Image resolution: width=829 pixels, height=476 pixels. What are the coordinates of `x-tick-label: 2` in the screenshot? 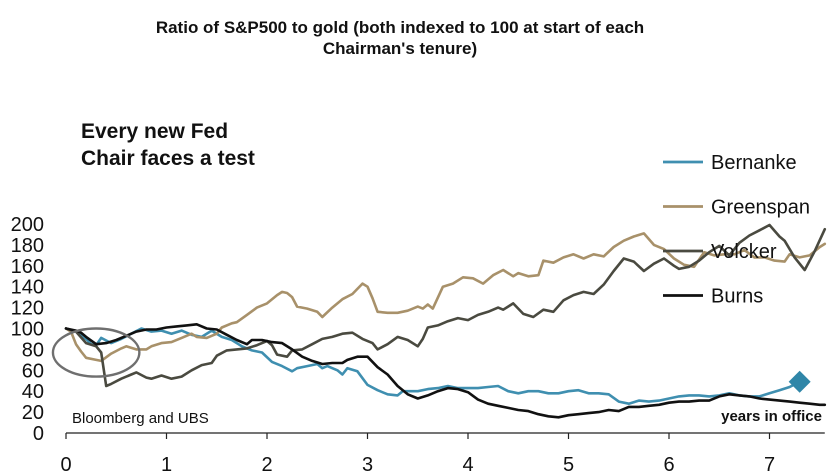 It's located at (266, 465).